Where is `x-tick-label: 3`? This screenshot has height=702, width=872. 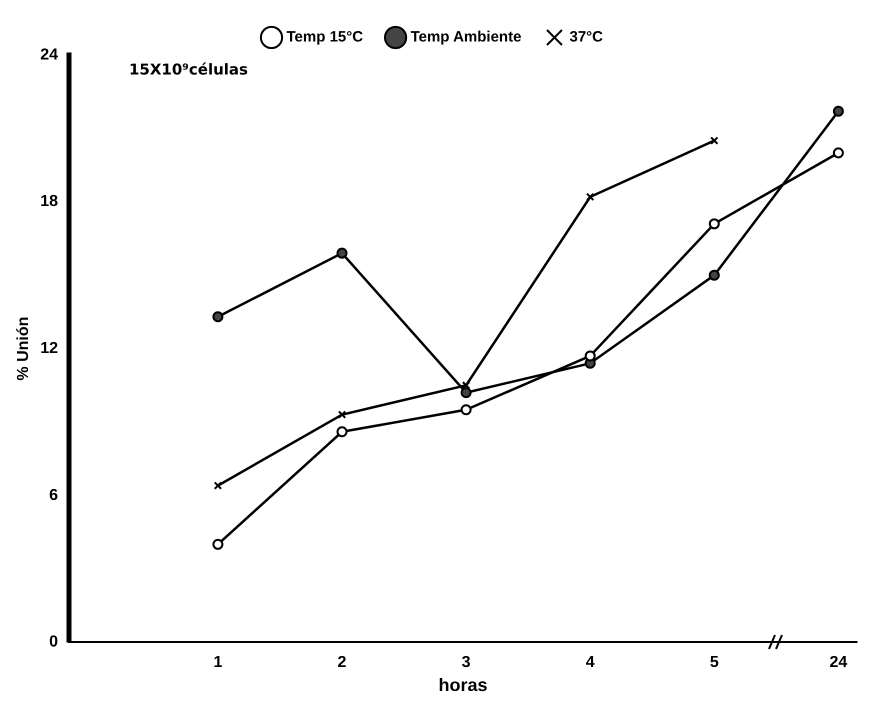
x-tick-label: 3 is located at coordinates (466, 663).